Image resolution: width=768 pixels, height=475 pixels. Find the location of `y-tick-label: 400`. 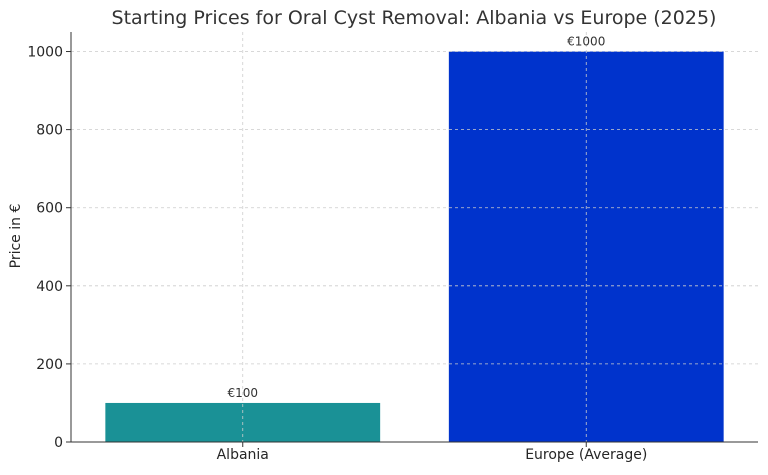

y-tick-label: 400 is located at coordinates (49, 287).